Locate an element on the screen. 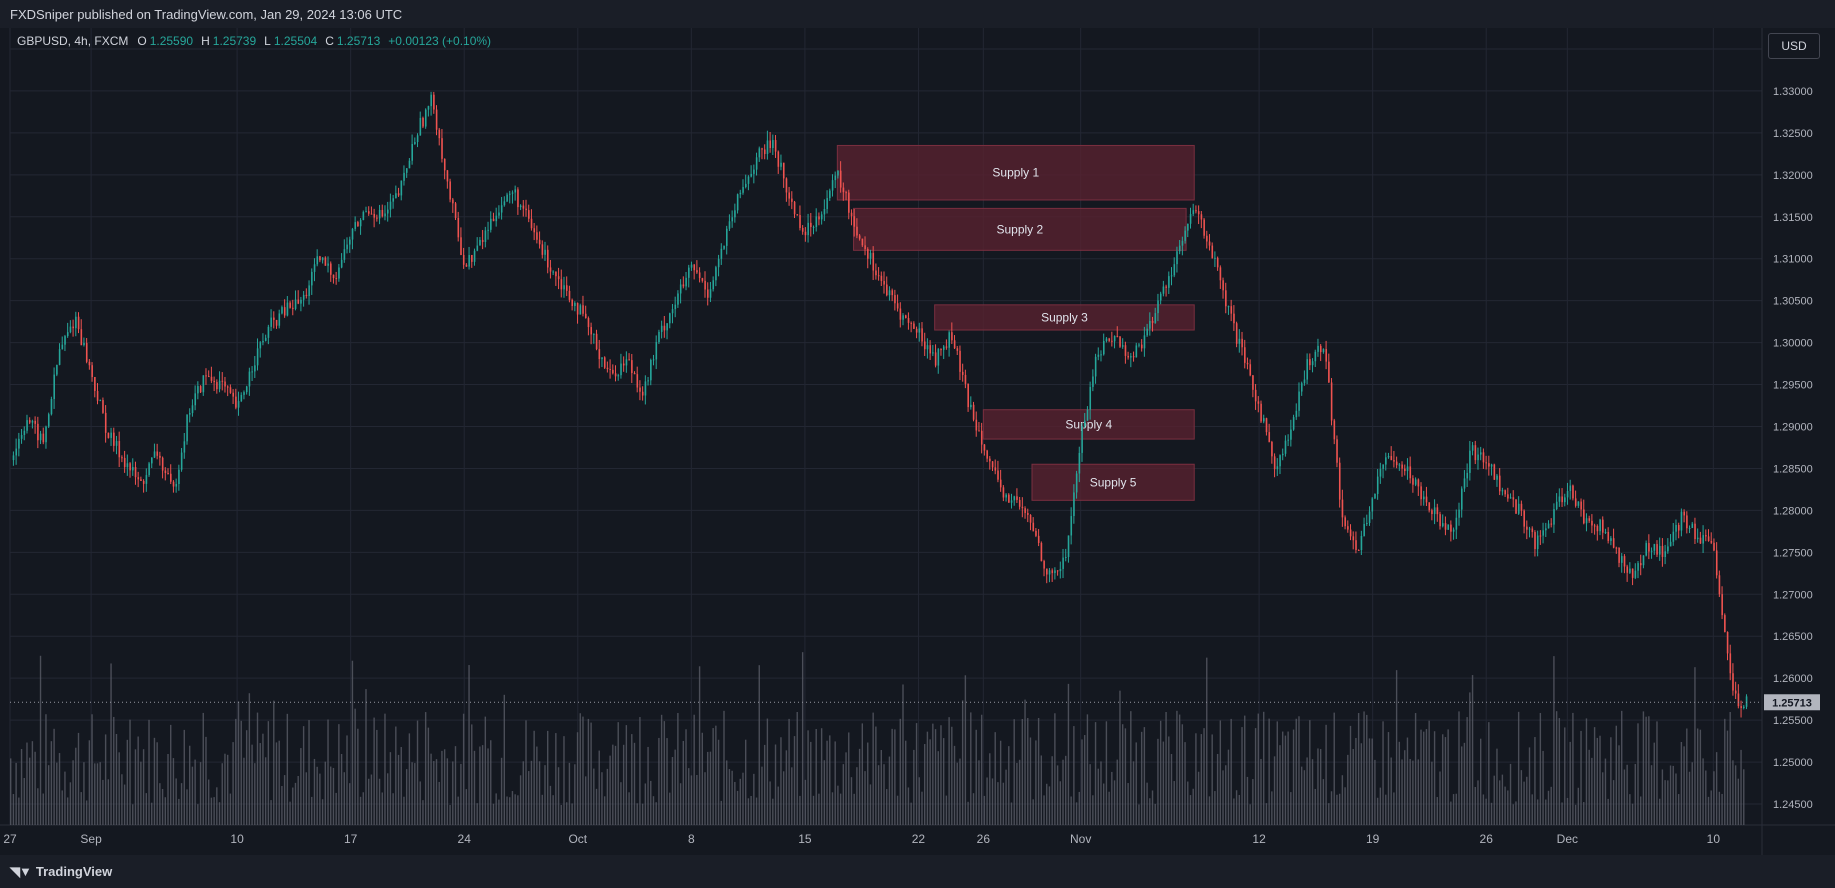 The image size is (1835, 888). x-tick-label: 22 is located at coordinates (919, 839).